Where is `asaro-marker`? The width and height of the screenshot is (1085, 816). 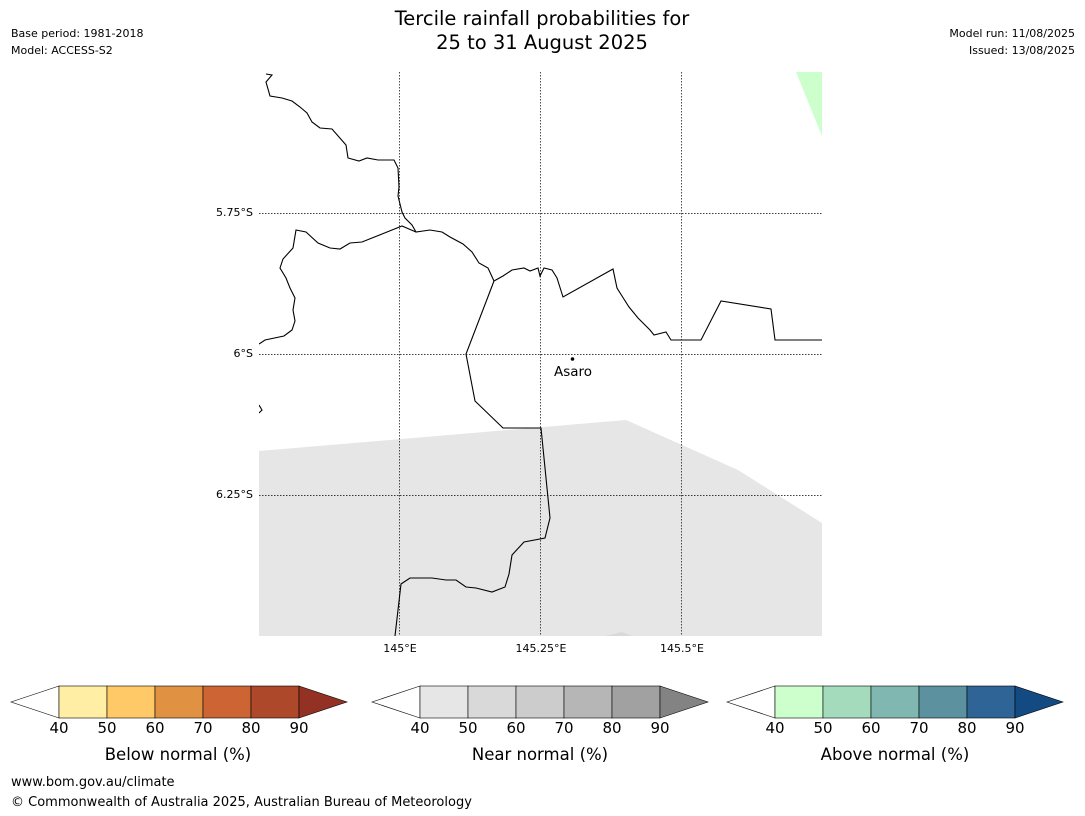 asaro-marker is located at coordinates (572, 359).